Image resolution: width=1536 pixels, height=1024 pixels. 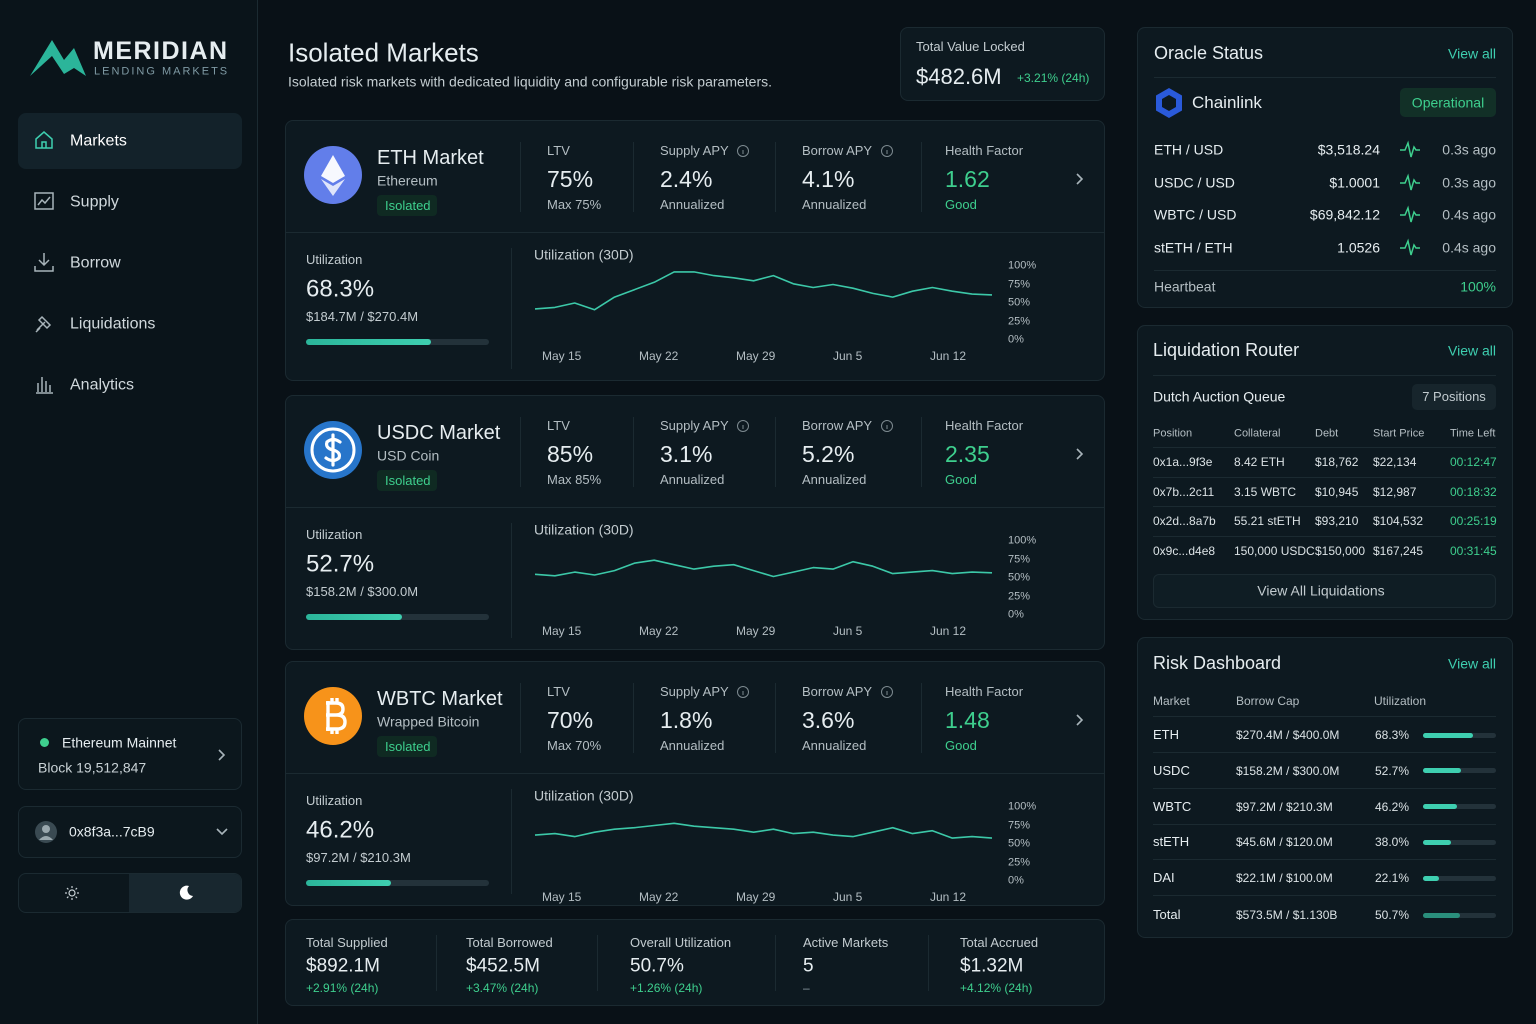 What do you see at coordinates (130, 754) in the screenshot?
I see `network-card` at bounding box center [130, 754].